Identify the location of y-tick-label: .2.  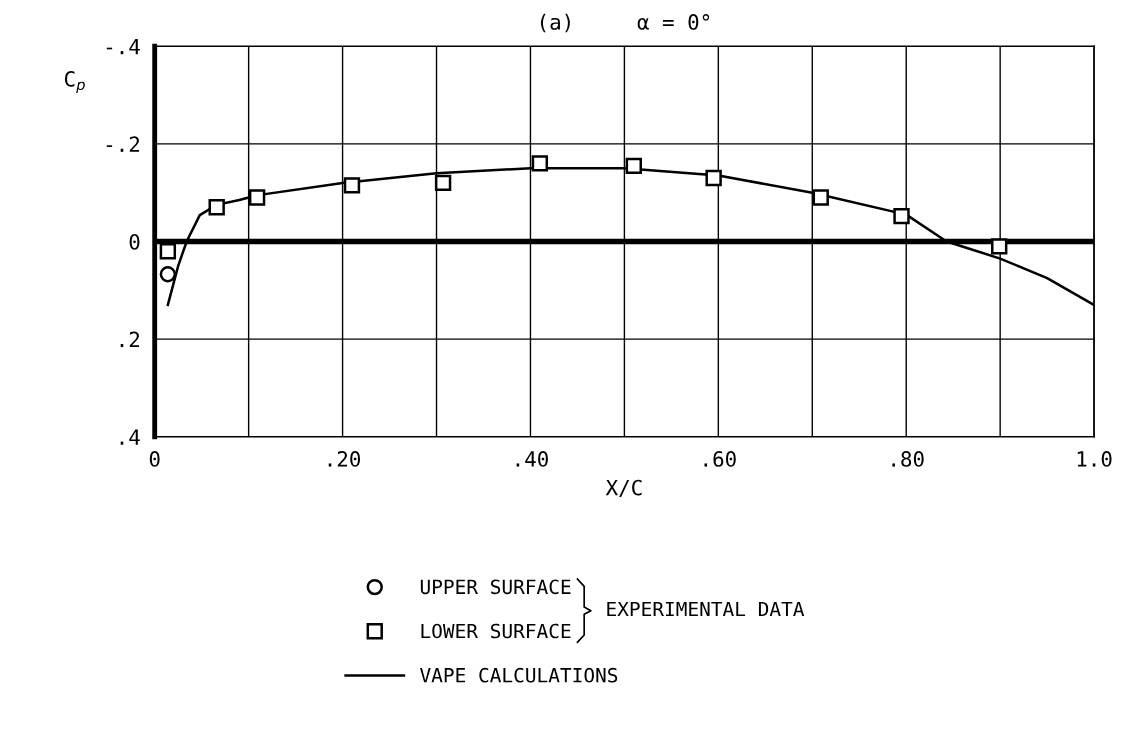
(130, 339).